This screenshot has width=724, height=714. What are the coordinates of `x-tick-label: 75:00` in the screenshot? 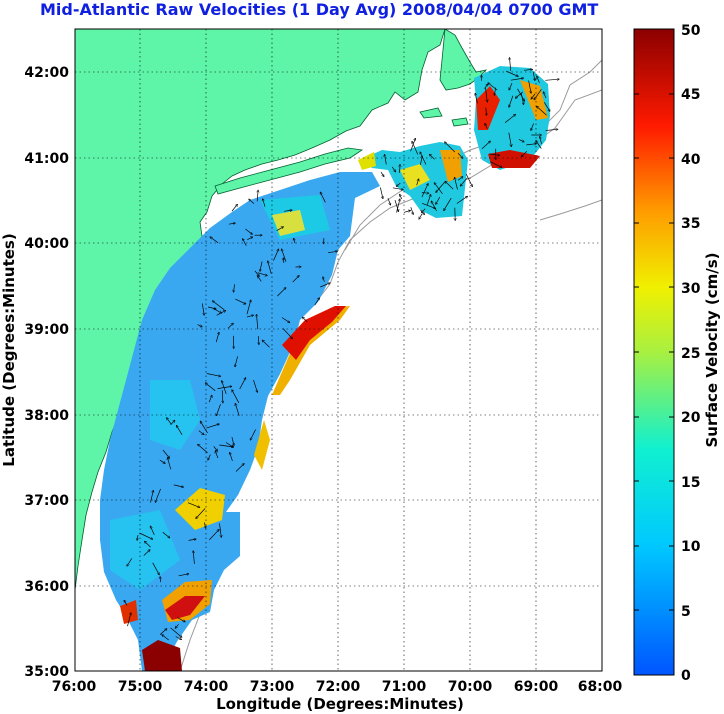 It's located at (140, 687).